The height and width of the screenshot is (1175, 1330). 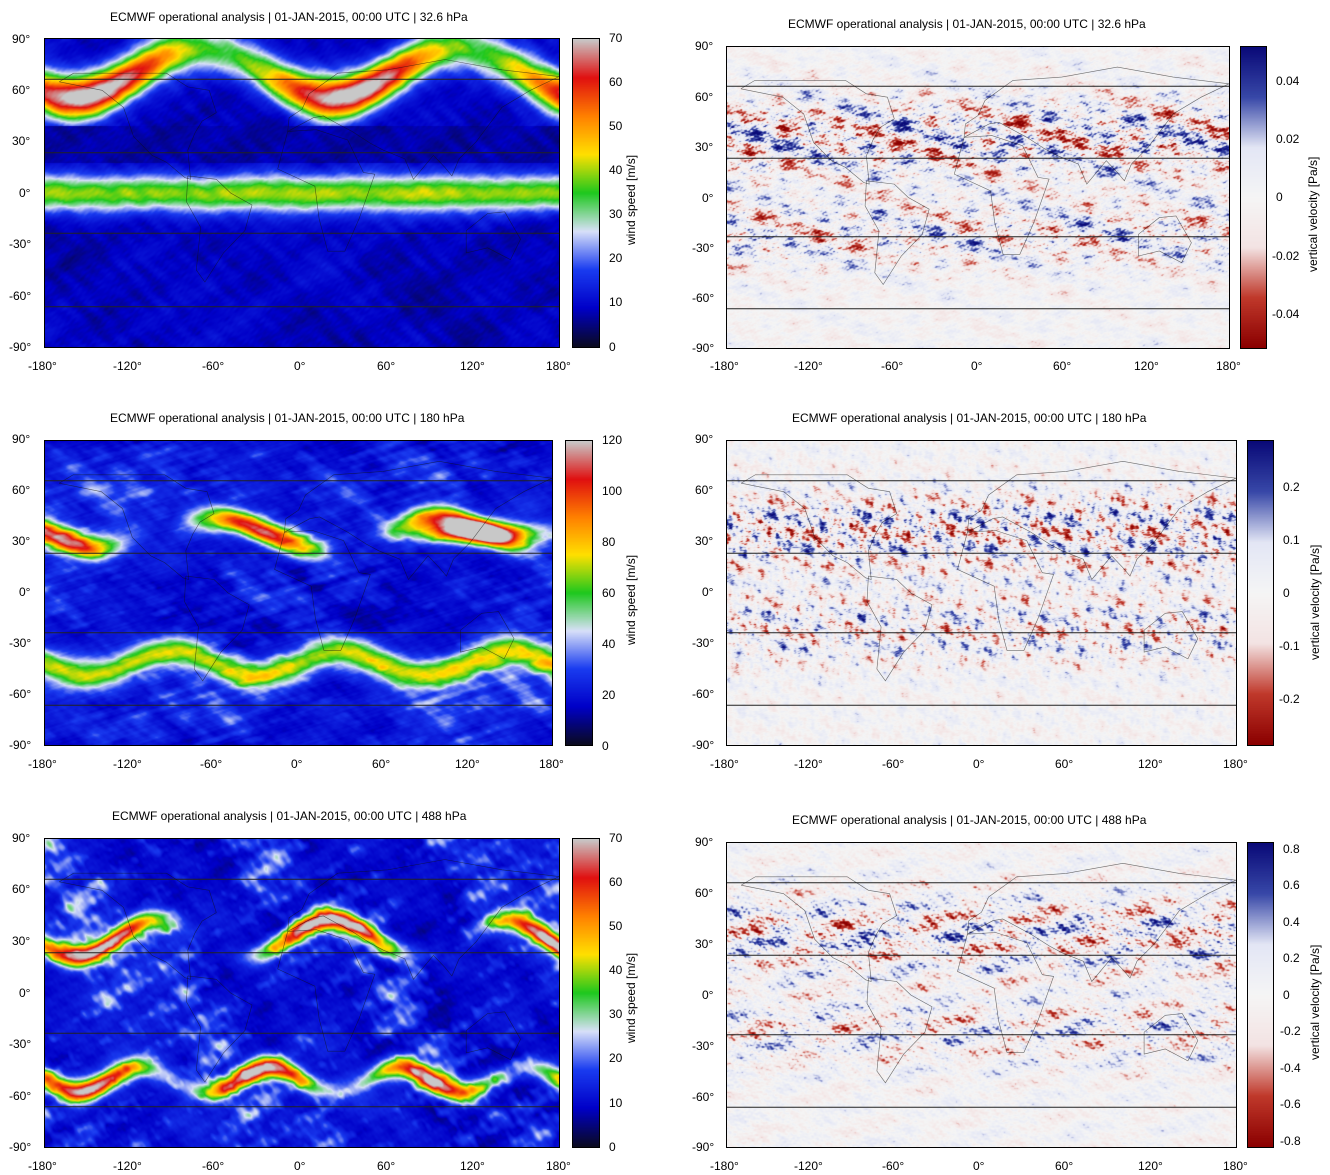 I want to click on lat-tick-m90: -90°, so click(x=703, y=1147).